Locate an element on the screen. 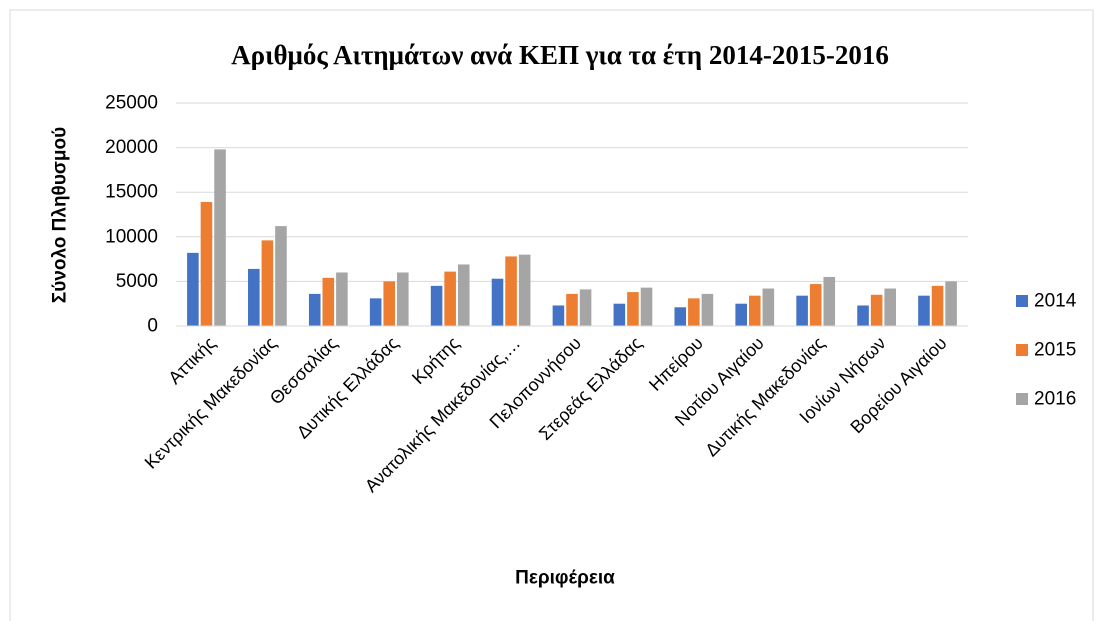 The height and width of the screenshot is (621, 1103). y-tick-label: 25000 is located at coordinates (131, 103).